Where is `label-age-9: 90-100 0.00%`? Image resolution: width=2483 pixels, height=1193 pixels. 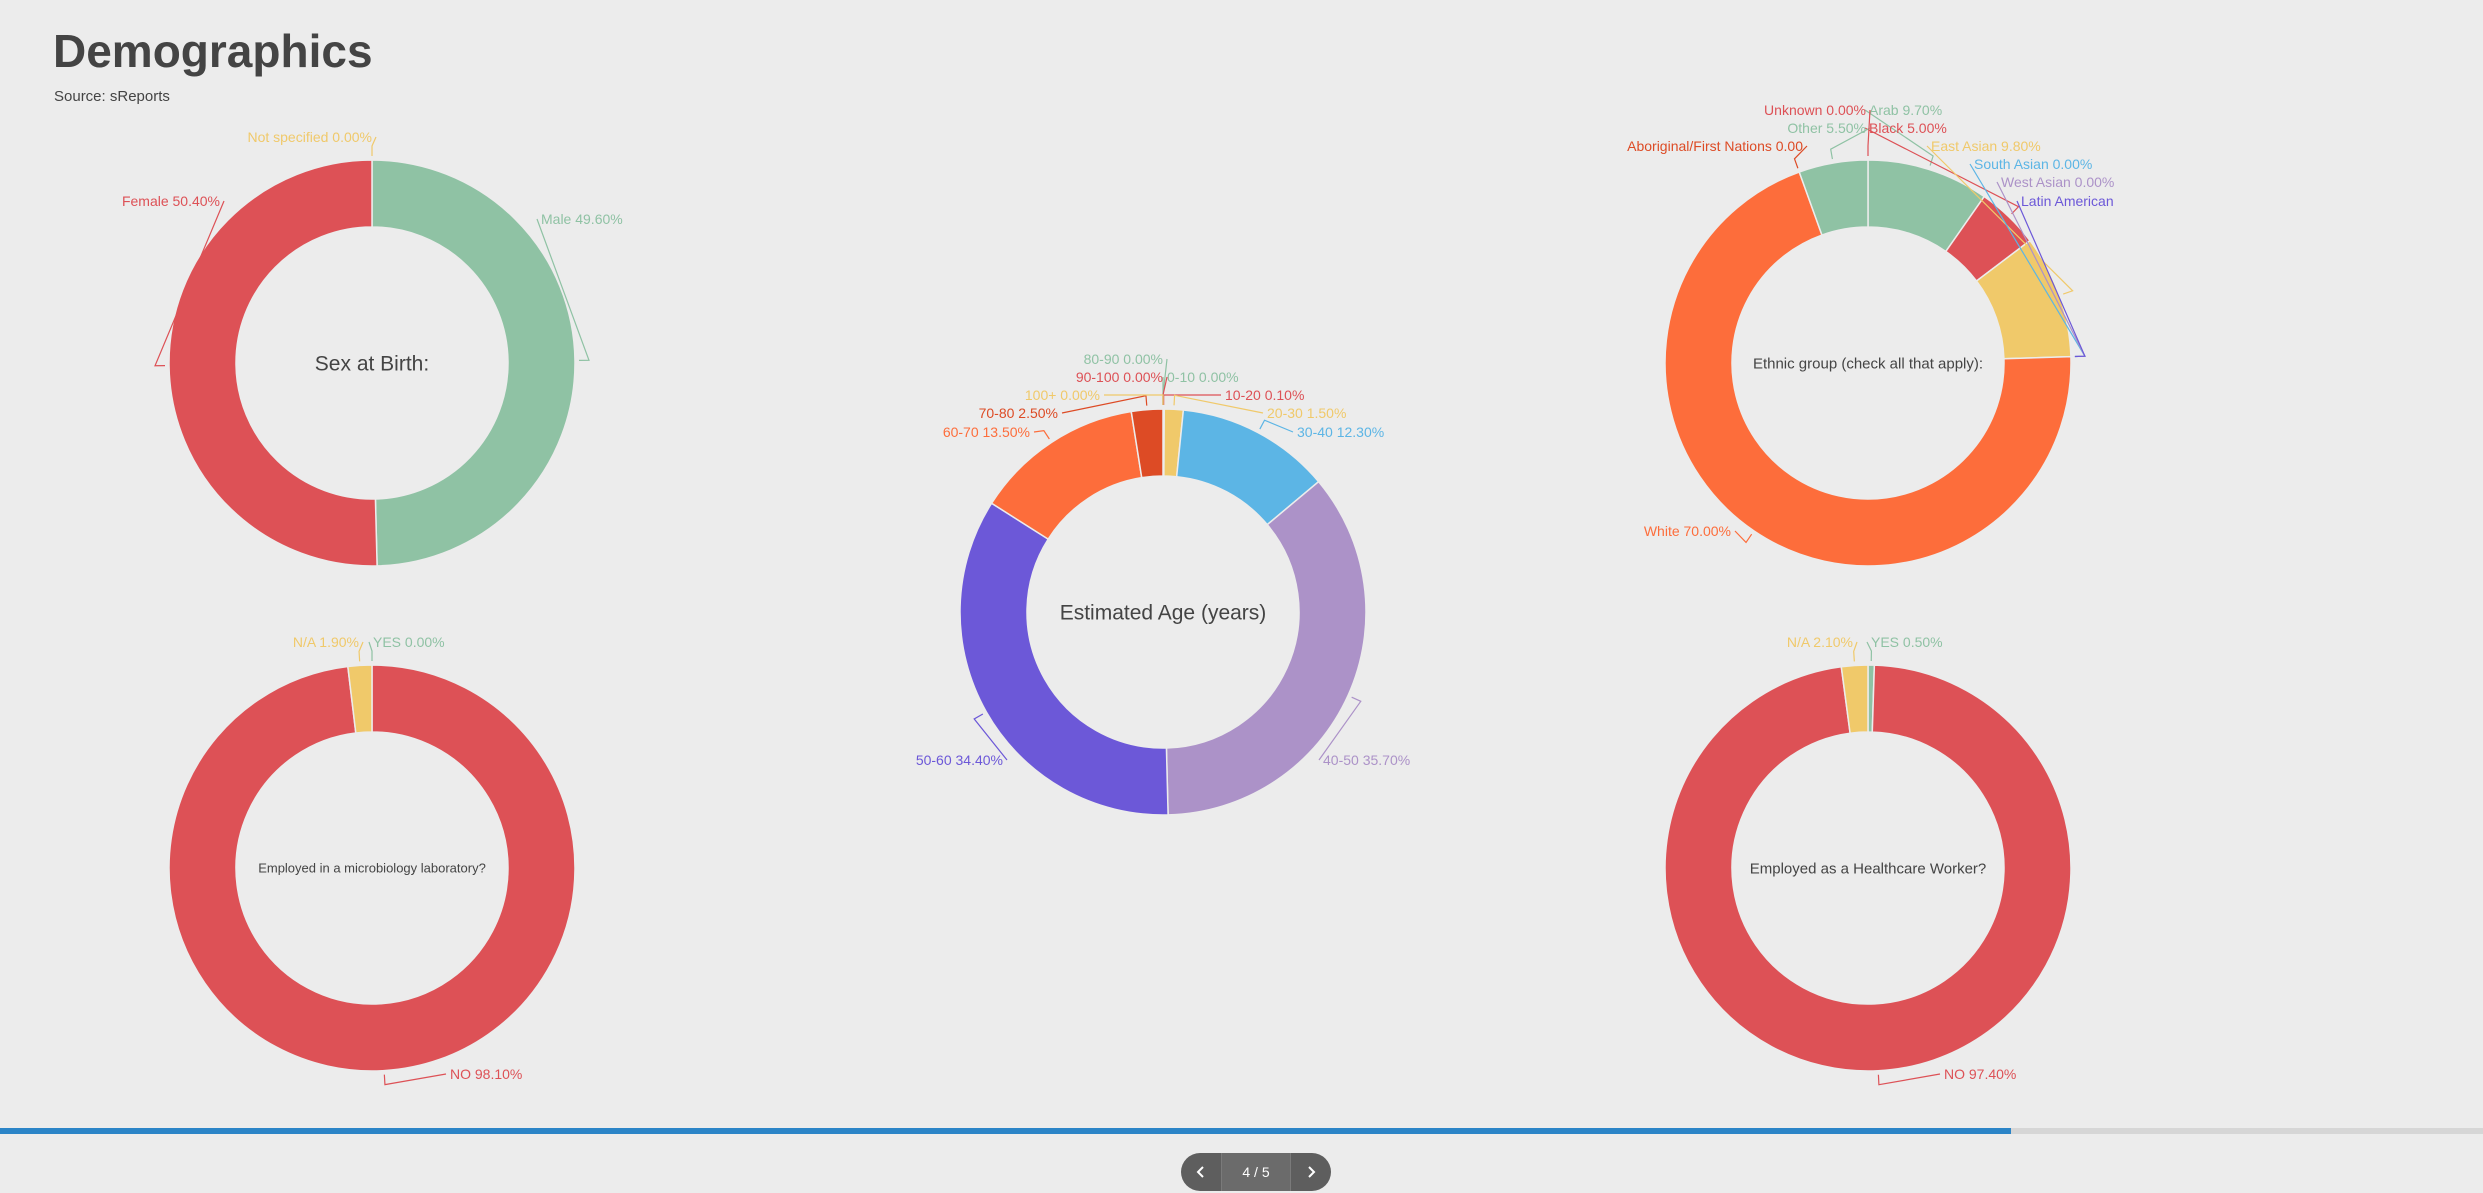
label-age-9: 90-100 0.00% is located at coordinates (1119, 377).